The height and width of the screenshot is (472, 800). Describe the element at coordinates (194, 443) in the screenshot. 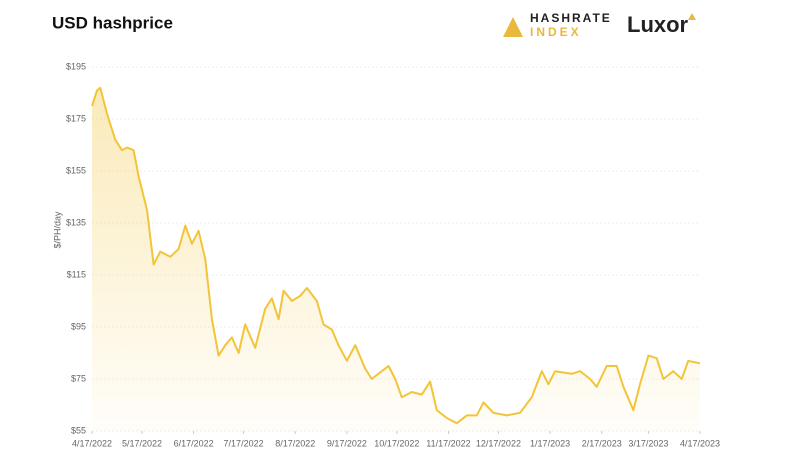

I see `x-tick-label: 6/17/2022` at that location.